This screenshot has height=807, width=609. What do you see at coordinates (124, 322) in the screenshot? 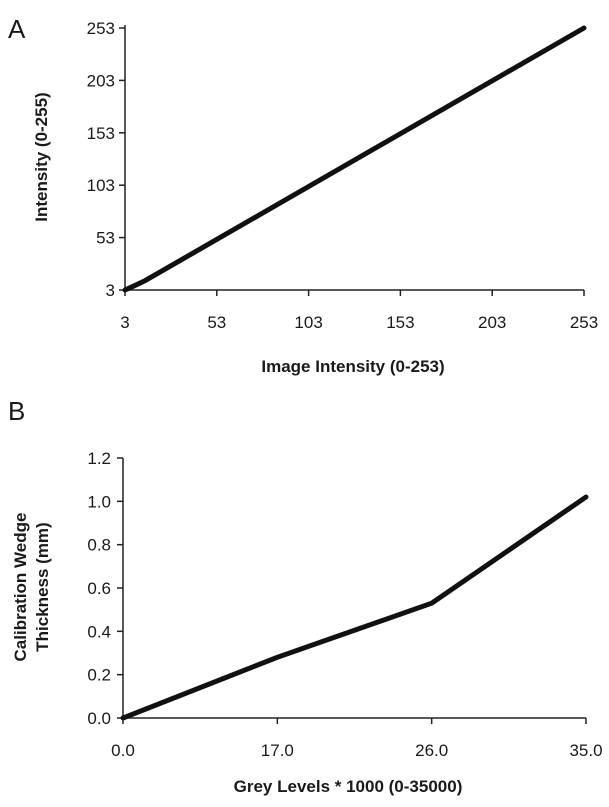
I see `panel-a-x-tick-label: 3` at bounding box center [124, 322].